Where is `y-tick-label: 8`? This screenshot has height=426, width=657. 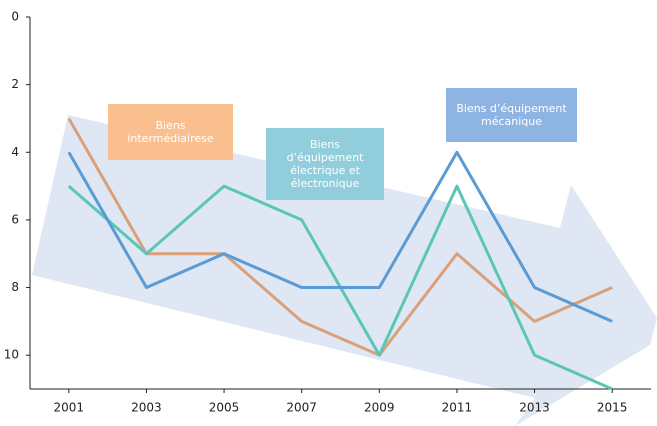
y-tick-label: 8 is located at coordinates (15, 287).